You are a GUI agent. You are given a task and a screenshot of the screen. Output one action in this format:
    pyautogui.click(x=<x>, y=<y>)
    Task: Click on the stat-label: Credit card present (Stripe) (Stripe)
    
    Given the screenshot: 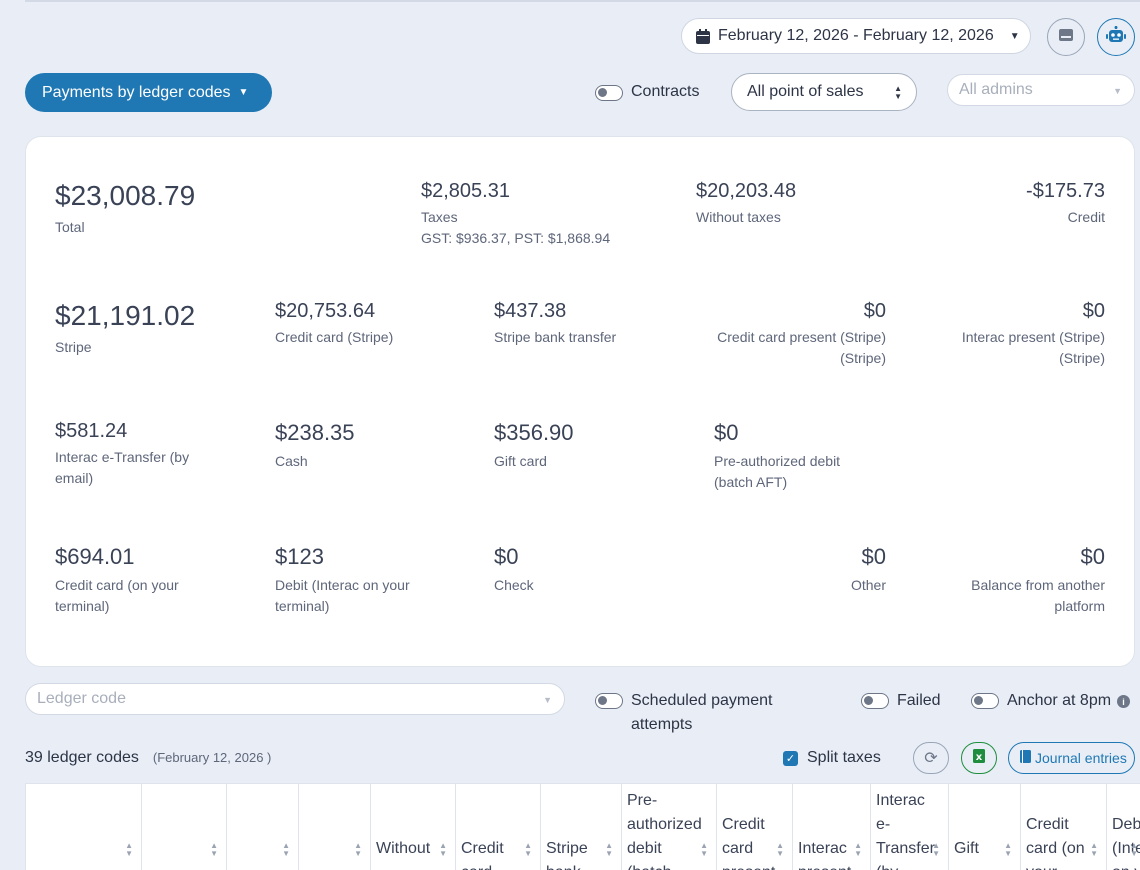 What is the action you would take?
    pyautogui.click(x=801, y=347)
    